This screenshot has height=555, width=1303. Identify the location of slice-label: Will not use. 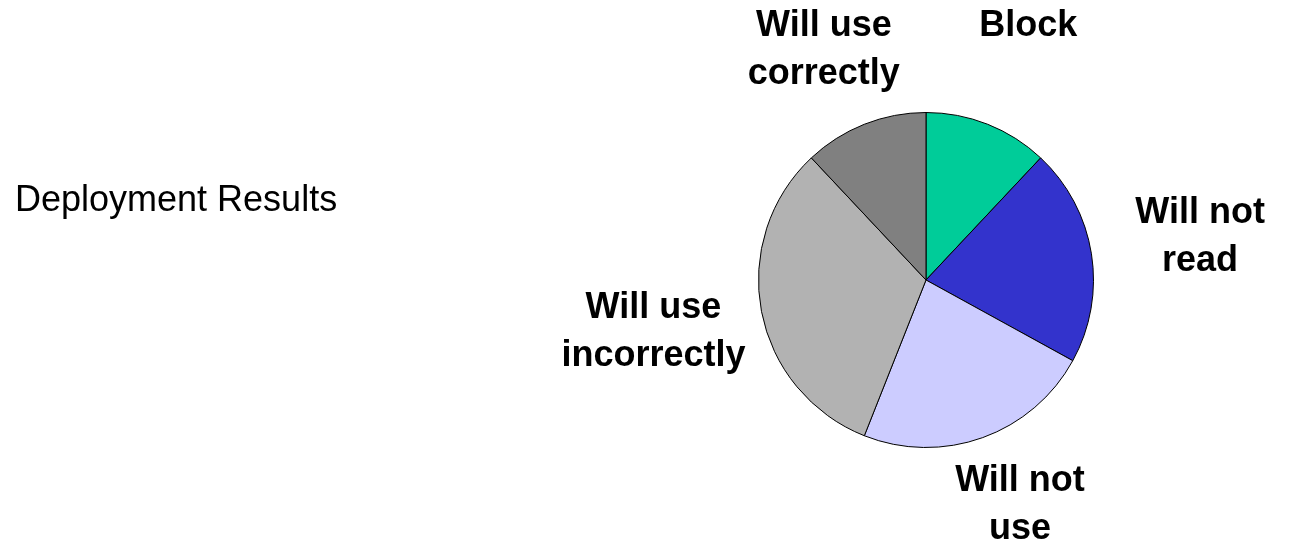
(1020, 502).